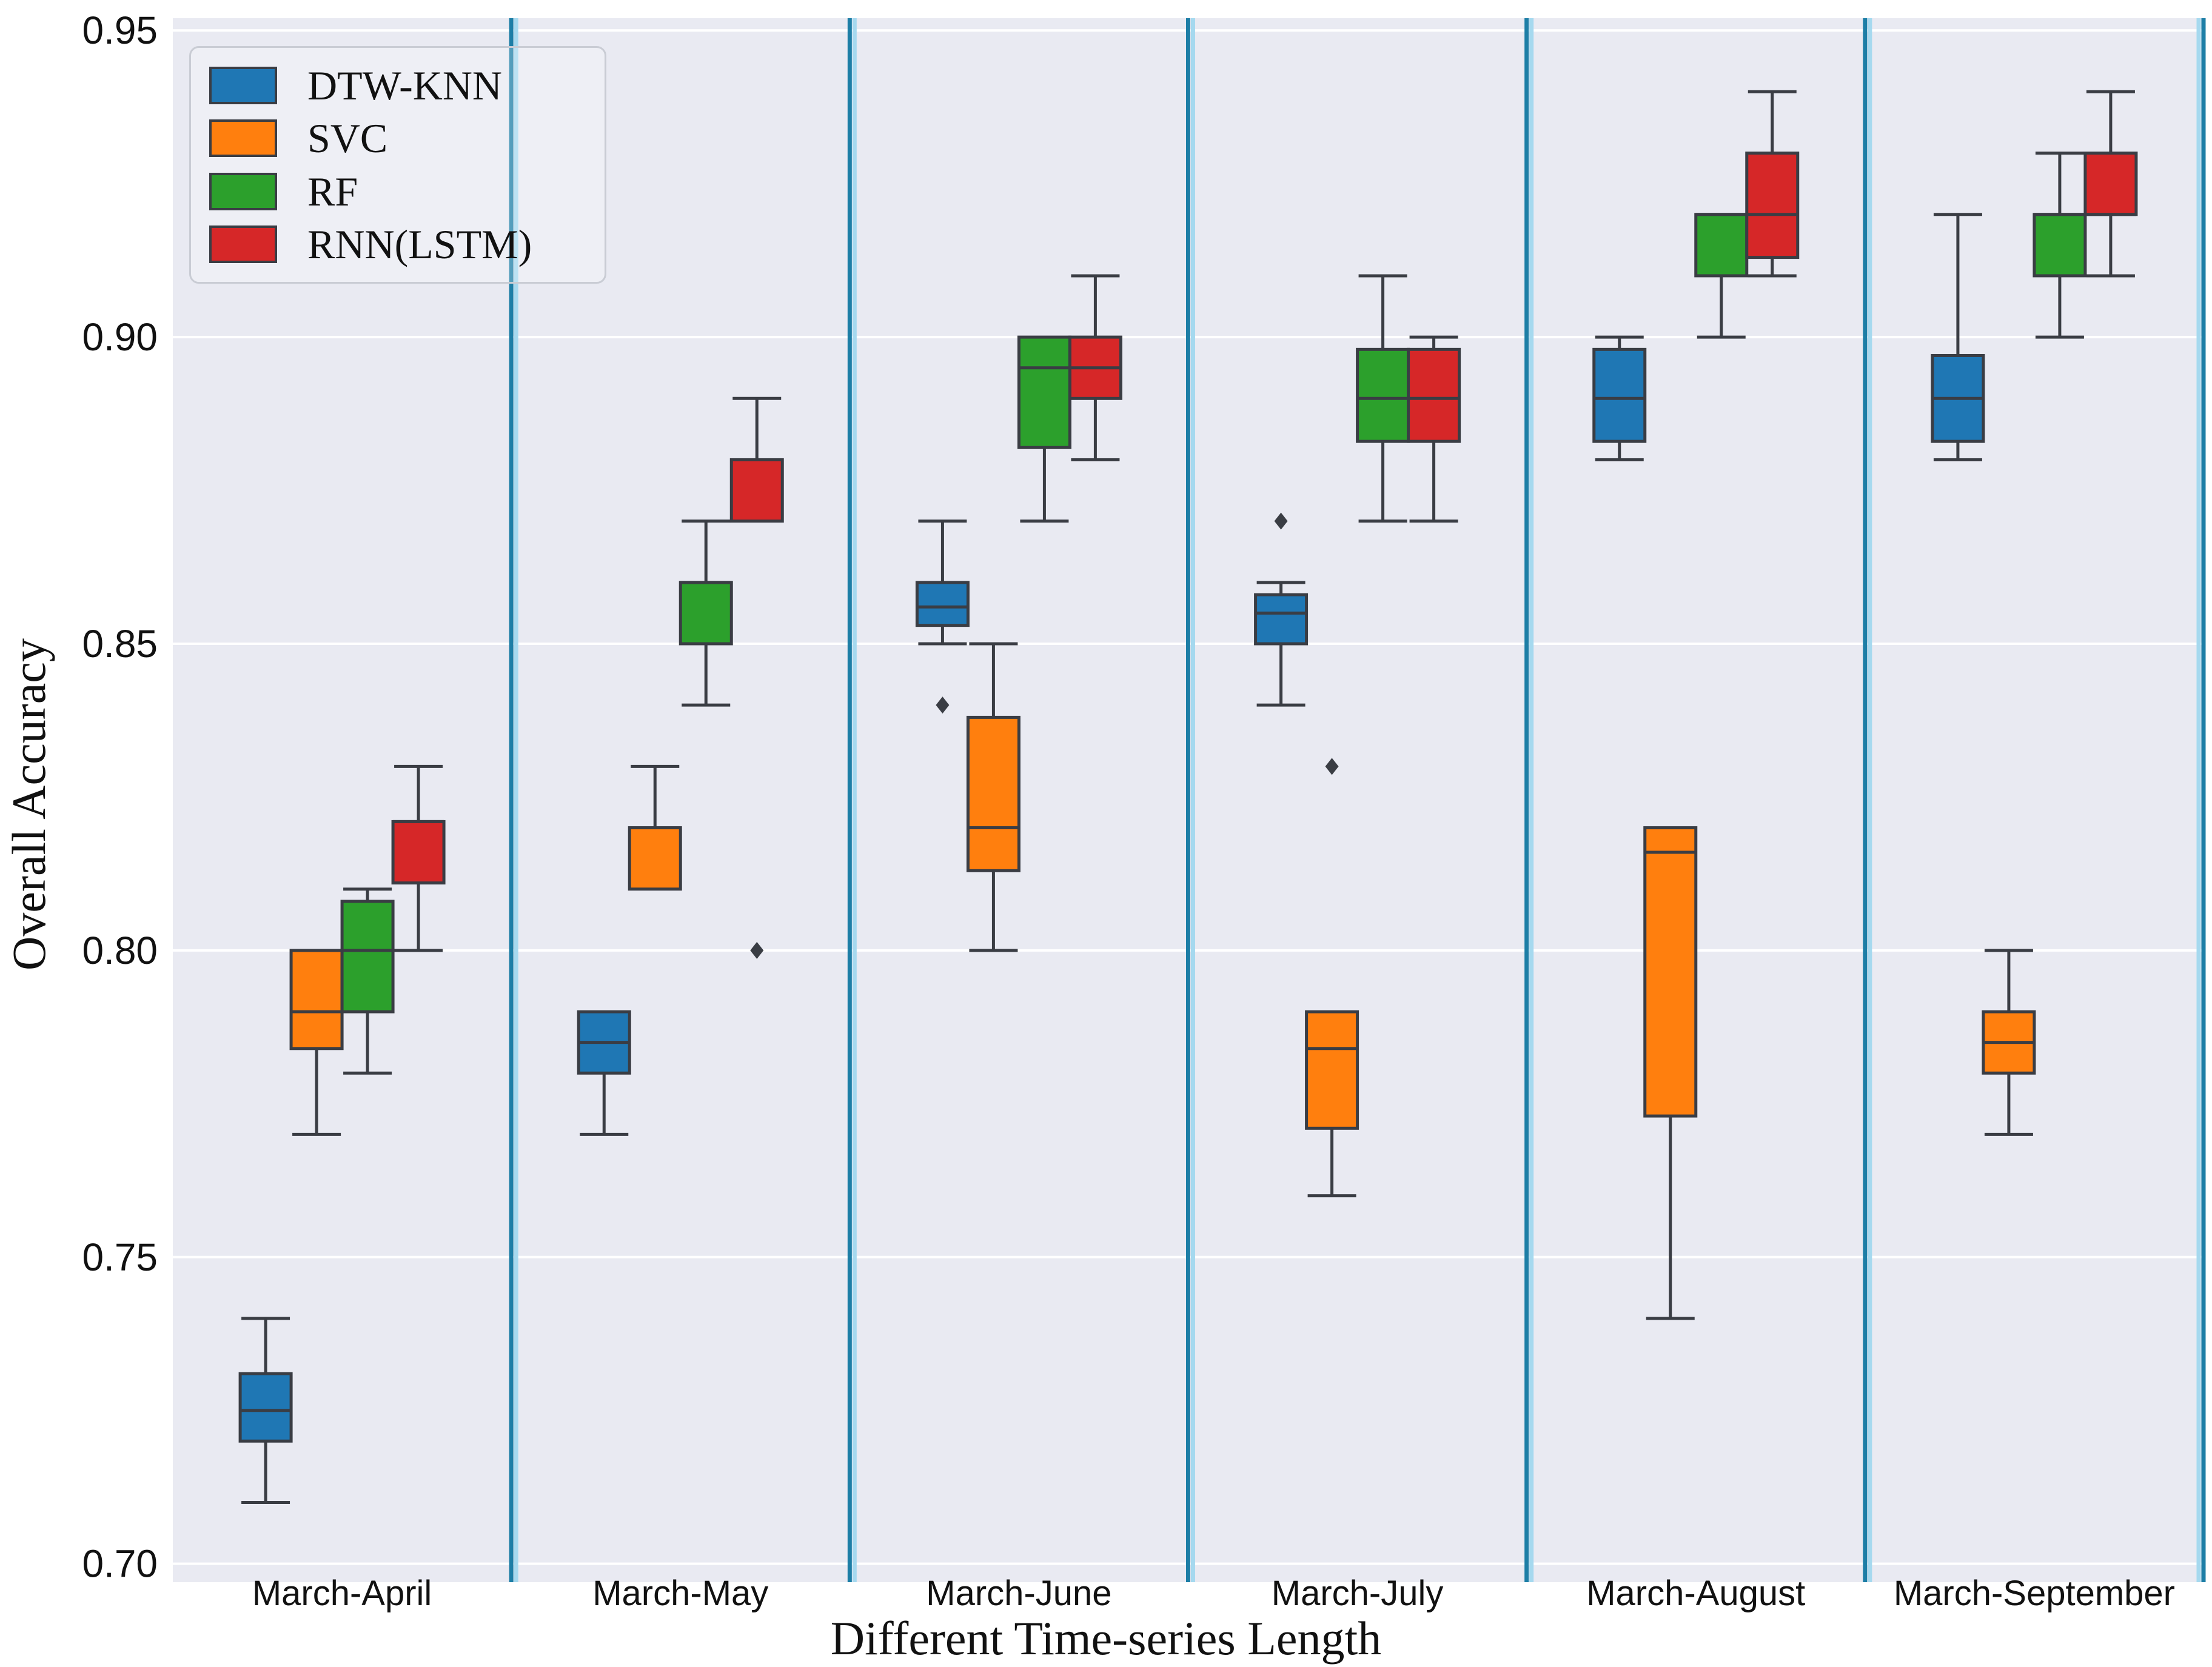 This screenshot has width=2212, height=1667. I want to click on outlier-svc-march-july, so click(1332, 766).